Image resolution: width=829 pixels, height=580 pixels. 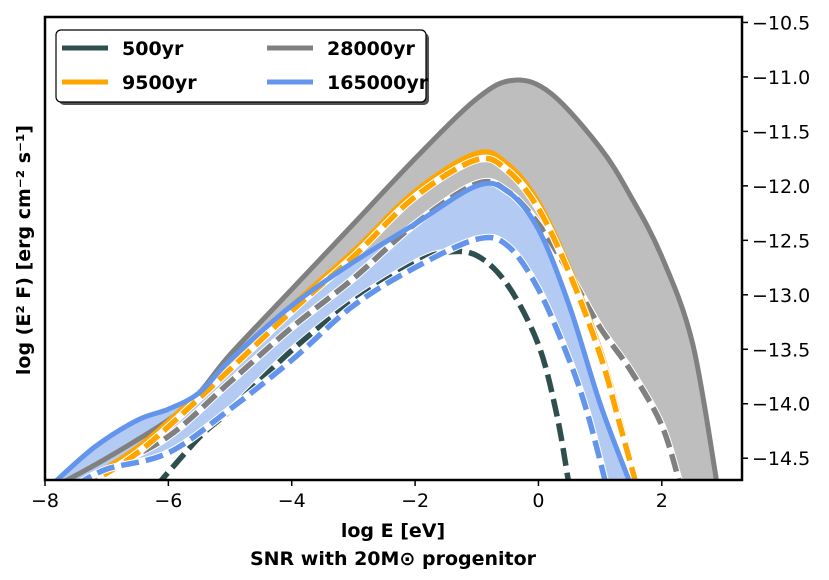 I want to click on y-tick-label: −11.5, so click(x=781, y=132).